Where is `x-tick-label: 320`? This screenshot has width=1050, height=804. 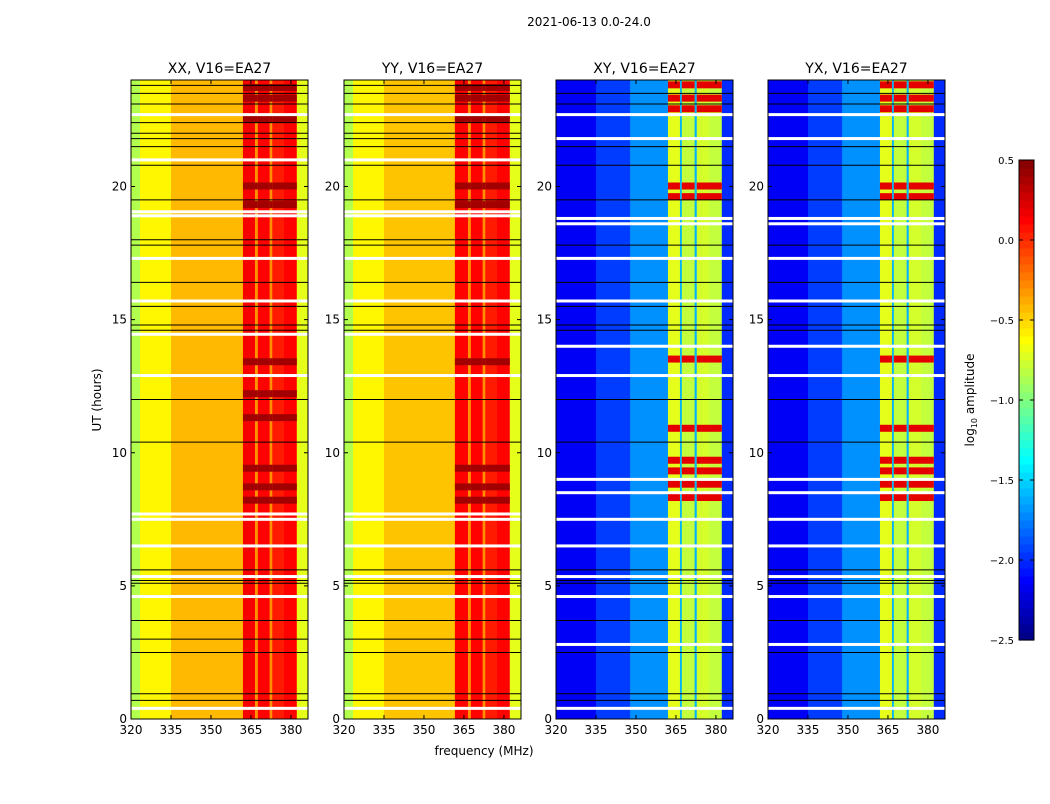
x-tick-label: 320 is located at coordinates (131, 730).